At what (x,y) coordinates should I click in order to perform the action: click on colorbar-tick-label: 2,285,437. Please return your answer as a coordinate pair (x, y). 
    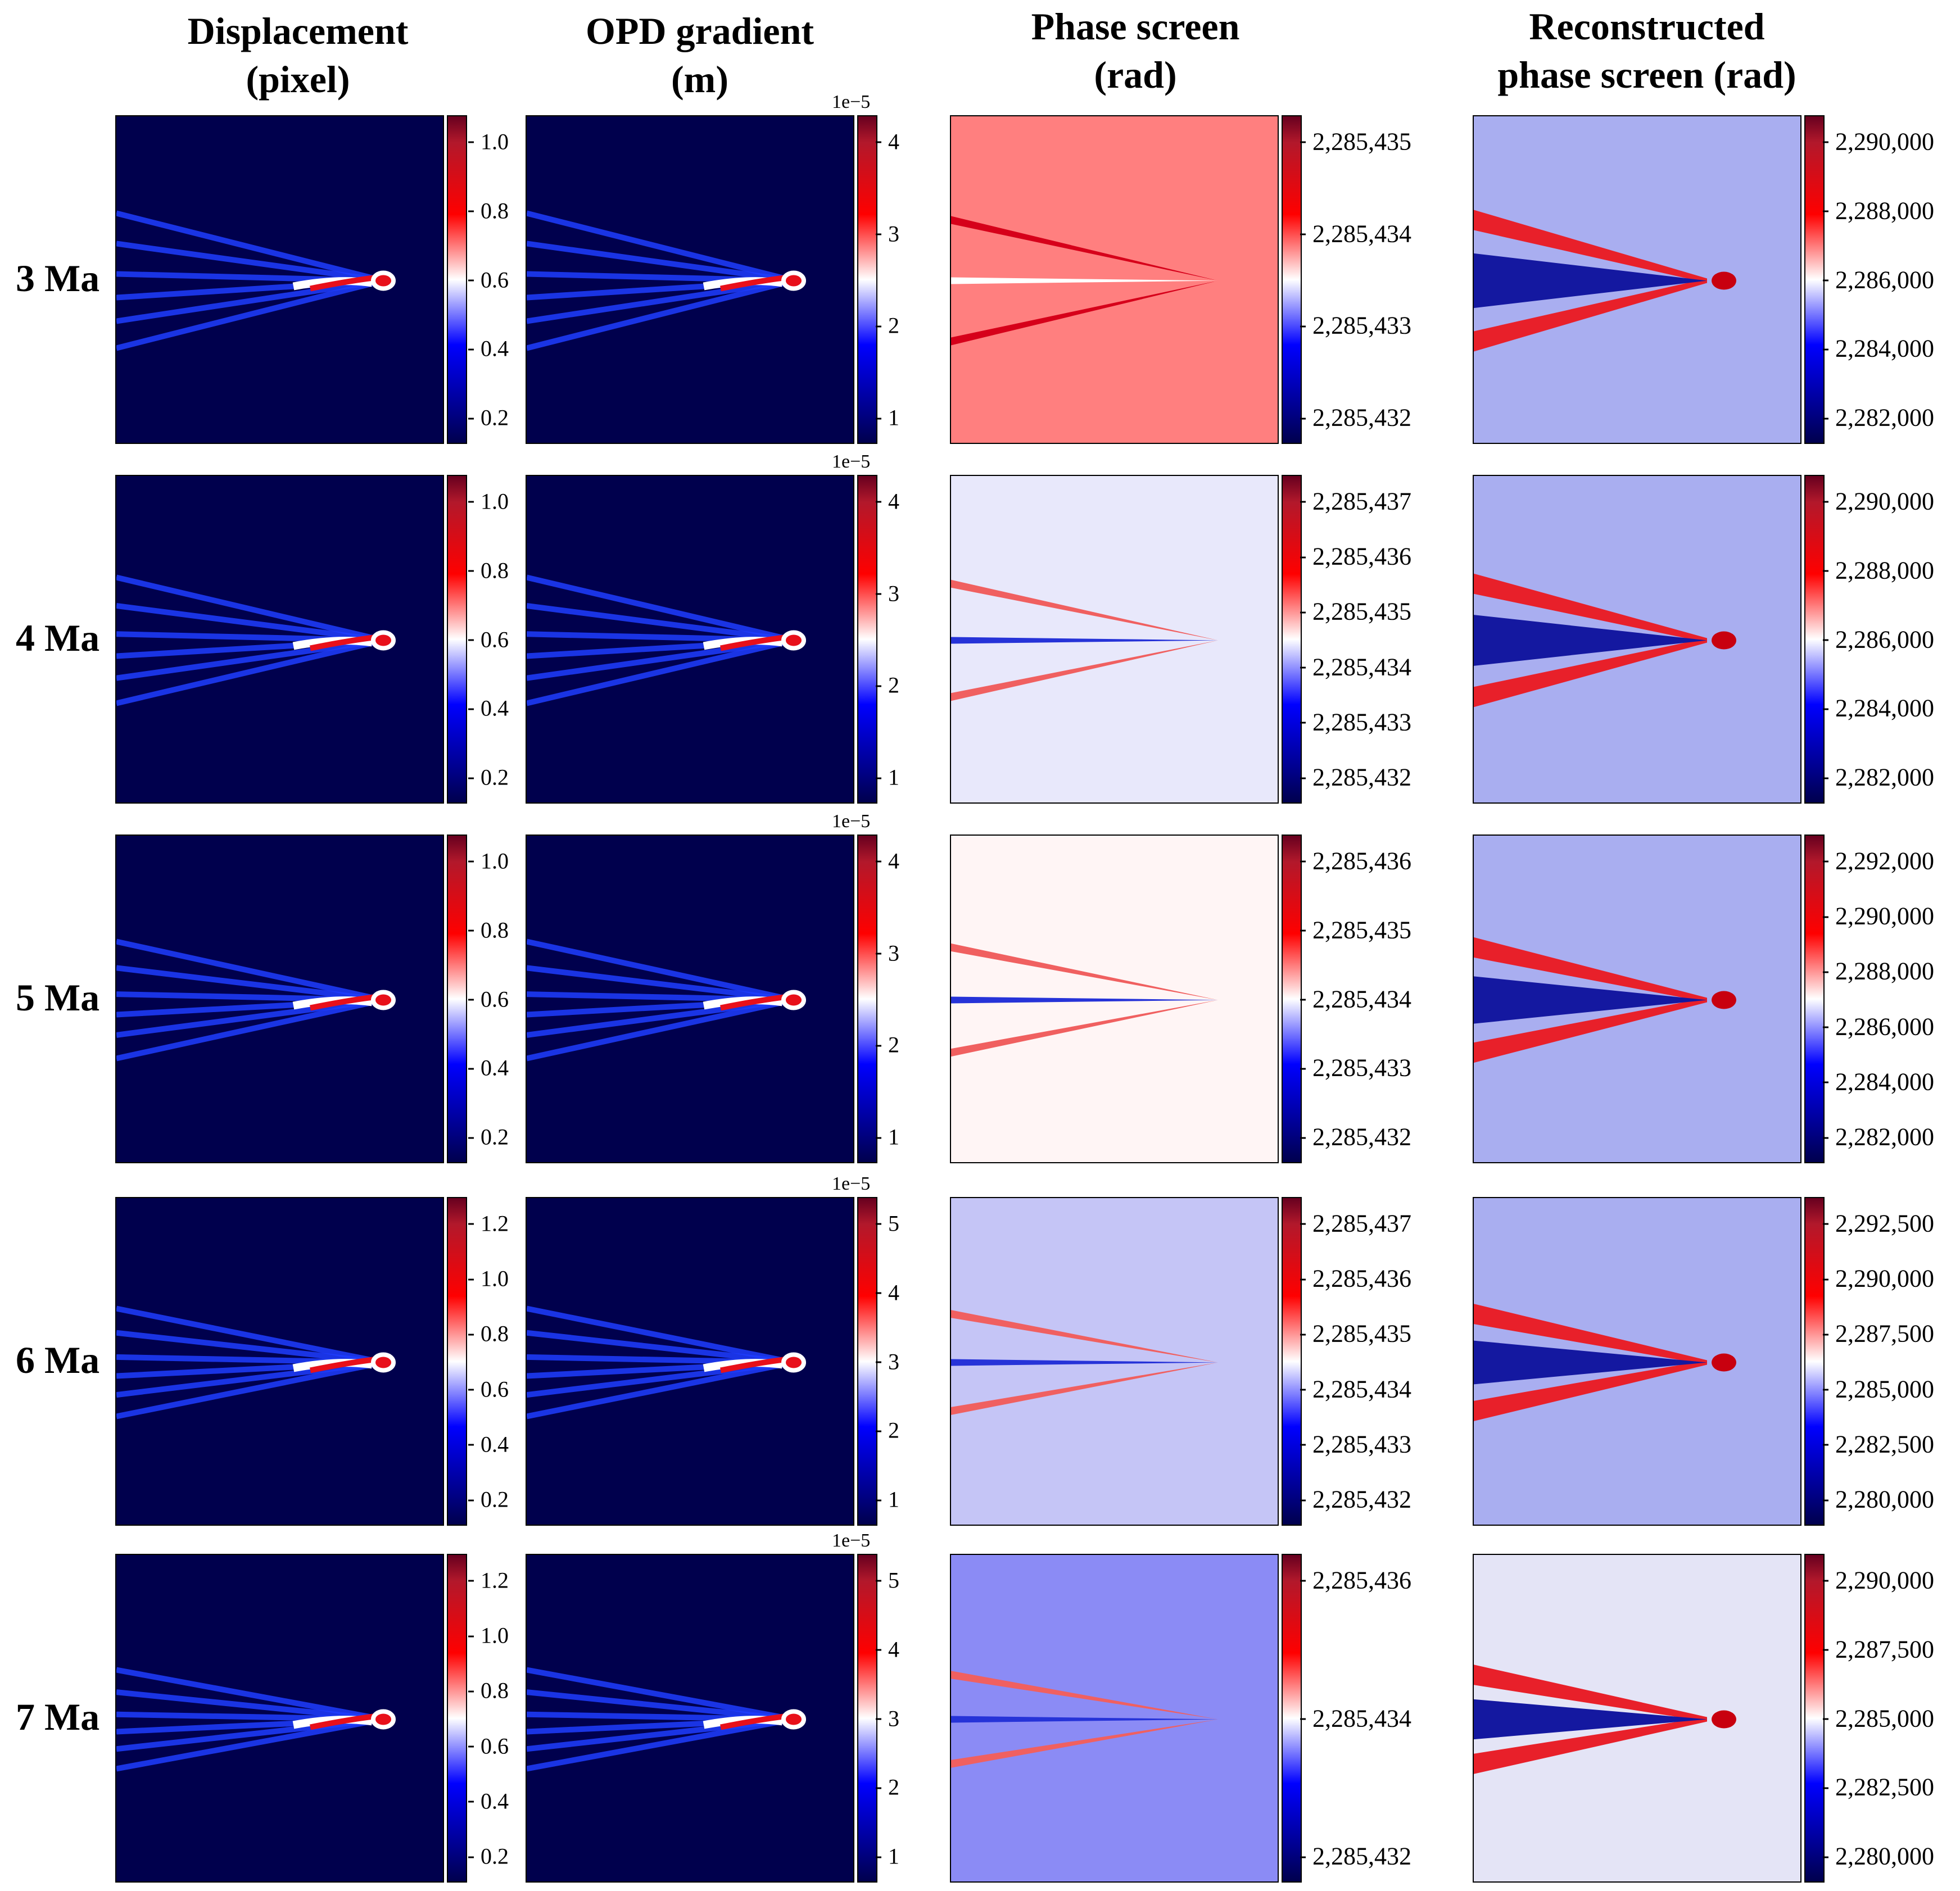
    Looking at the image, I should click on (1355, 1223).